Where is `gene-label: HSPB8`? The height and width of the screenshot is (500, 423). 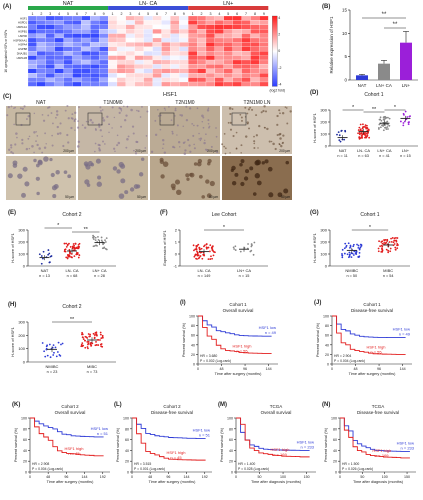
gene-label: HSPB8 is located at coordinates (22, 49).